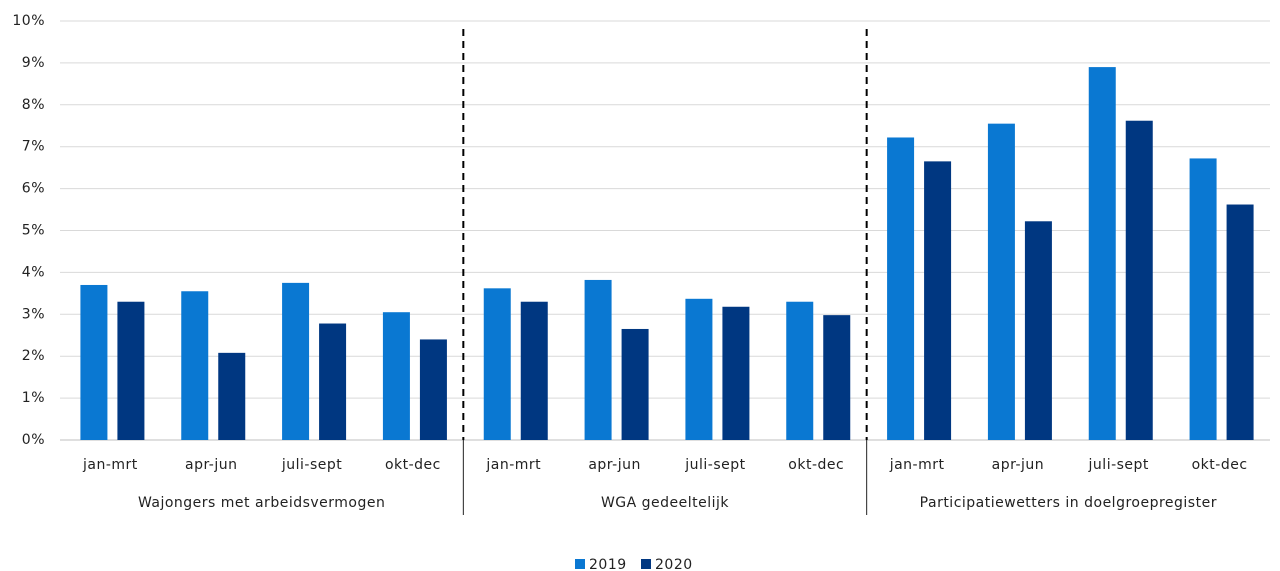 Image resolution: width=1280 pixels, height=571 pixels. What do you see at coordinates (33, 272) in the screenshot?
I see `y-tick-label: 4%` at bounding box center [33, 272].